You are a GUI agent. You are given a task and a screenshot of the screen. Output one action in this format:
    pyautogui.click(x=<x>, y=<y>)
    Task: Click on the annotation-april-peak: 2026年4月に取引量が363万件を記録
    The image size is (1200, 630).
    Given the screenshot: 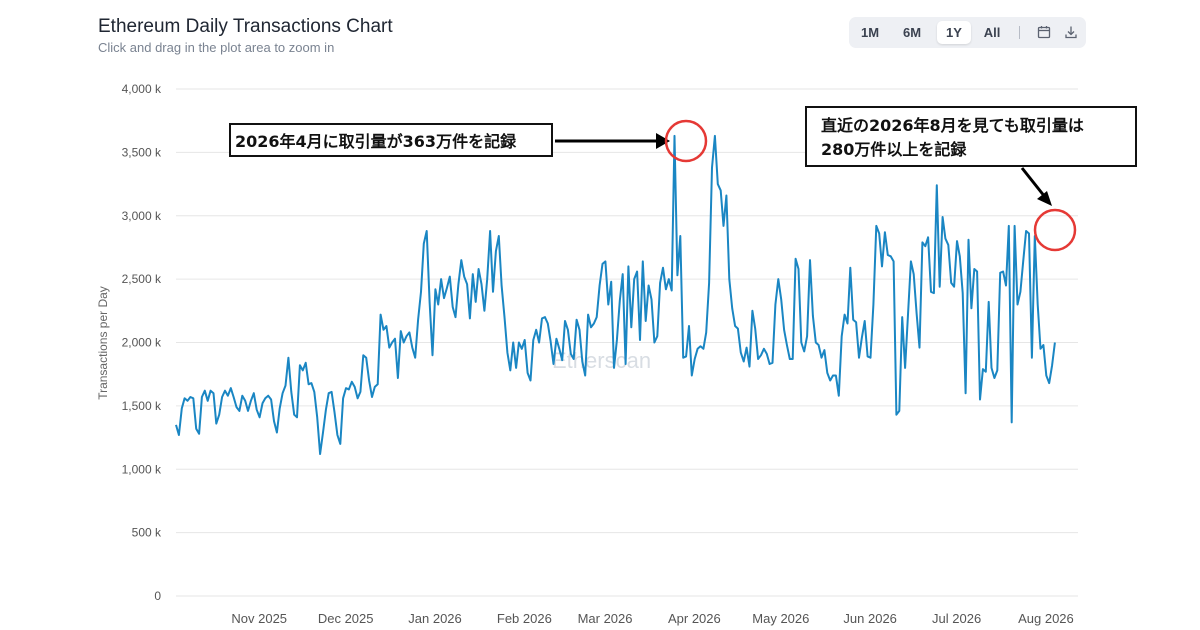 What is the action you would take?
    pyautogui.click(x=391, y=140)
    